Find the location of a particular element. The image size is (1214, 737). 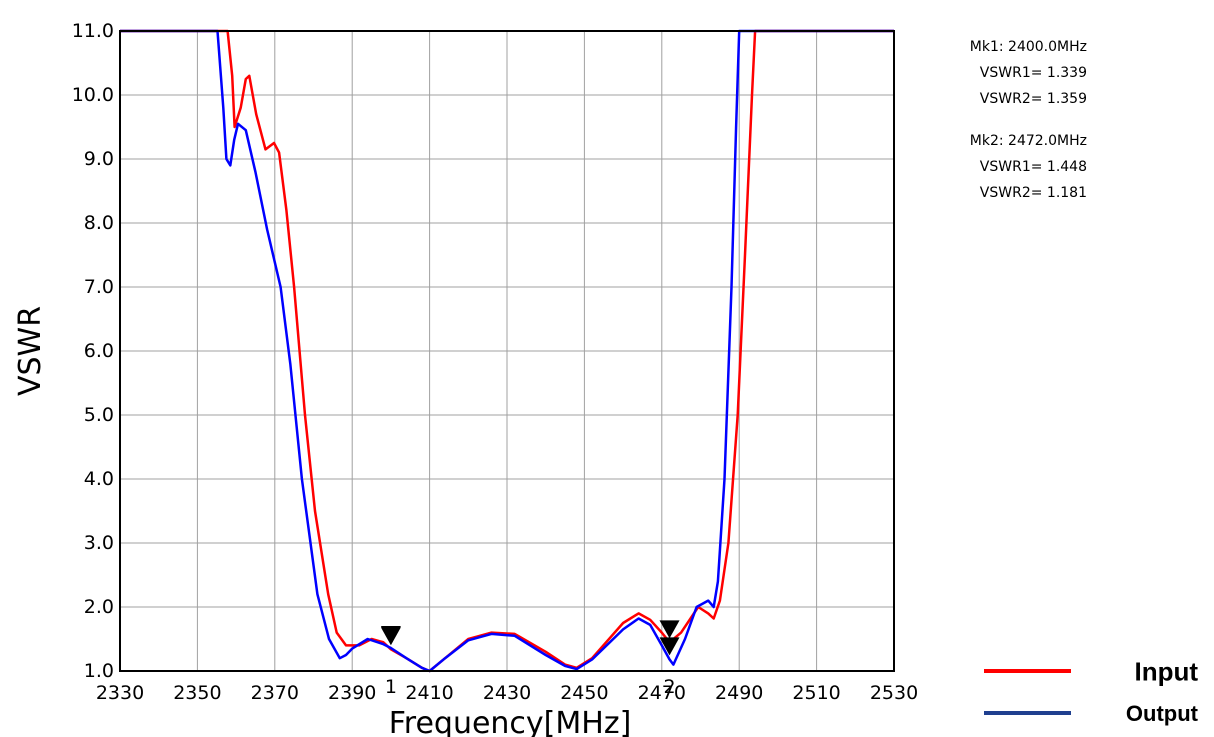

x-tick-label: 2530 is located at coordinates (894, 693).